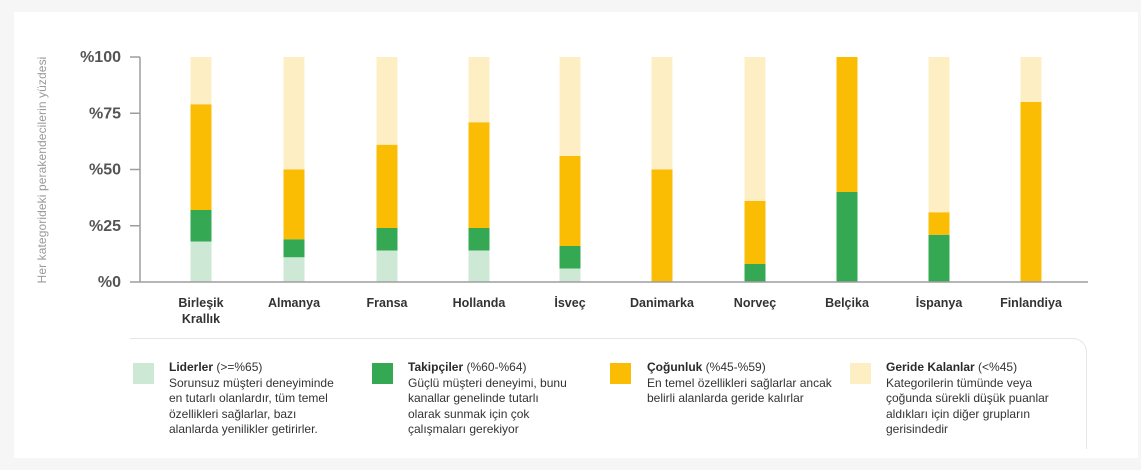  What do you see at coordinates (251, 382) in the screenshot?
I see `legend-description-line: Sorunsuz müşteri deneyiminde` at bounding box center [251, 382].